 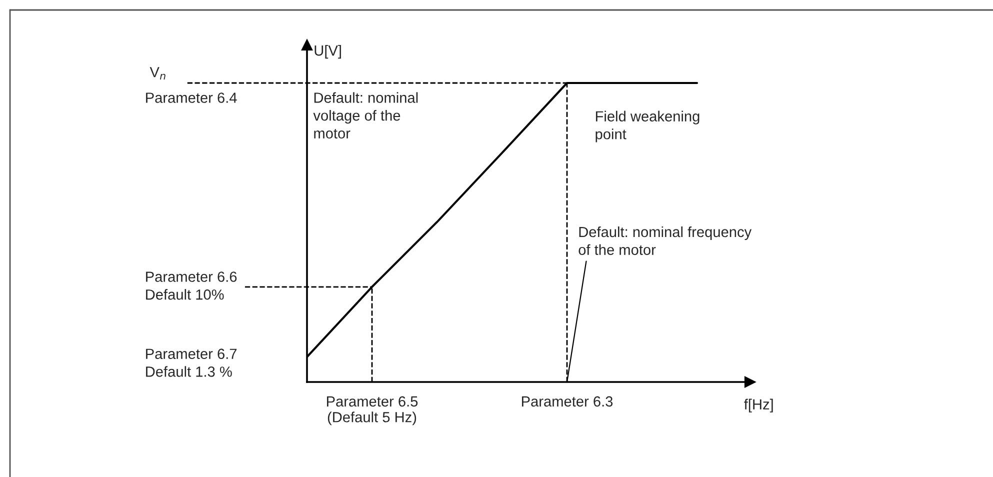 What do you see at coordinates (648, 126) in the screenshot?
I see `annotation: Field weakening point` at bounding box center [648, 126].